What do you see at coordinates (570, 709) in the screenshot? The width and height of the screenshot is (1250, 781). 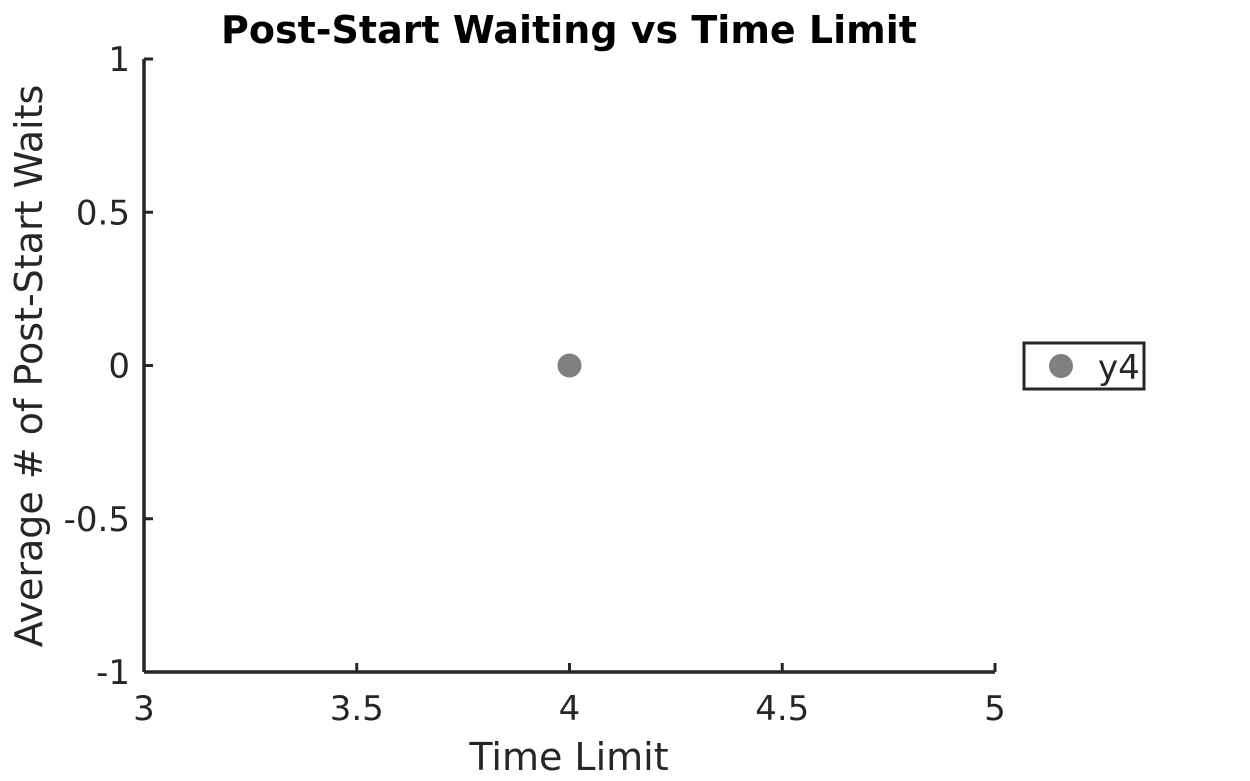 I see `x-tick-label: 4` at bounding box center [570, 709].